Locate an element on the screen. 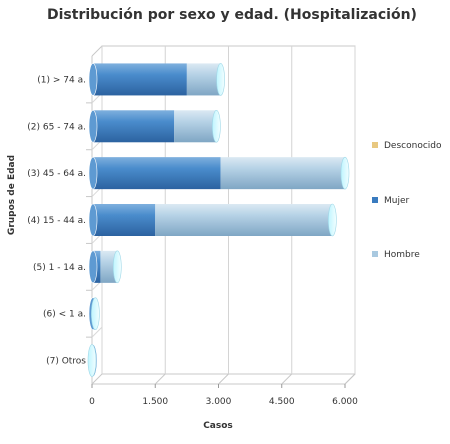  legend-label: Mujer is located at coordinates (397, 201).